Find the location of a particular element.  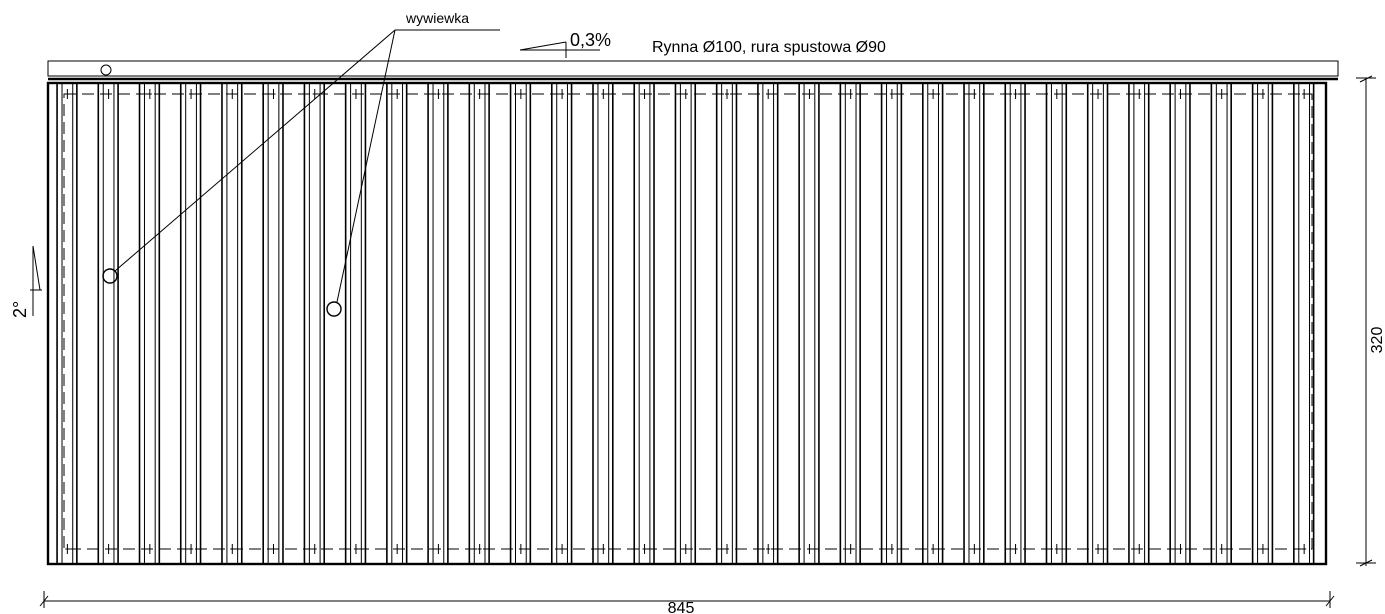

gutter-spec-label: Rynna Ø100, rura spustowa Ø90 is located at coordinates (769, 47).